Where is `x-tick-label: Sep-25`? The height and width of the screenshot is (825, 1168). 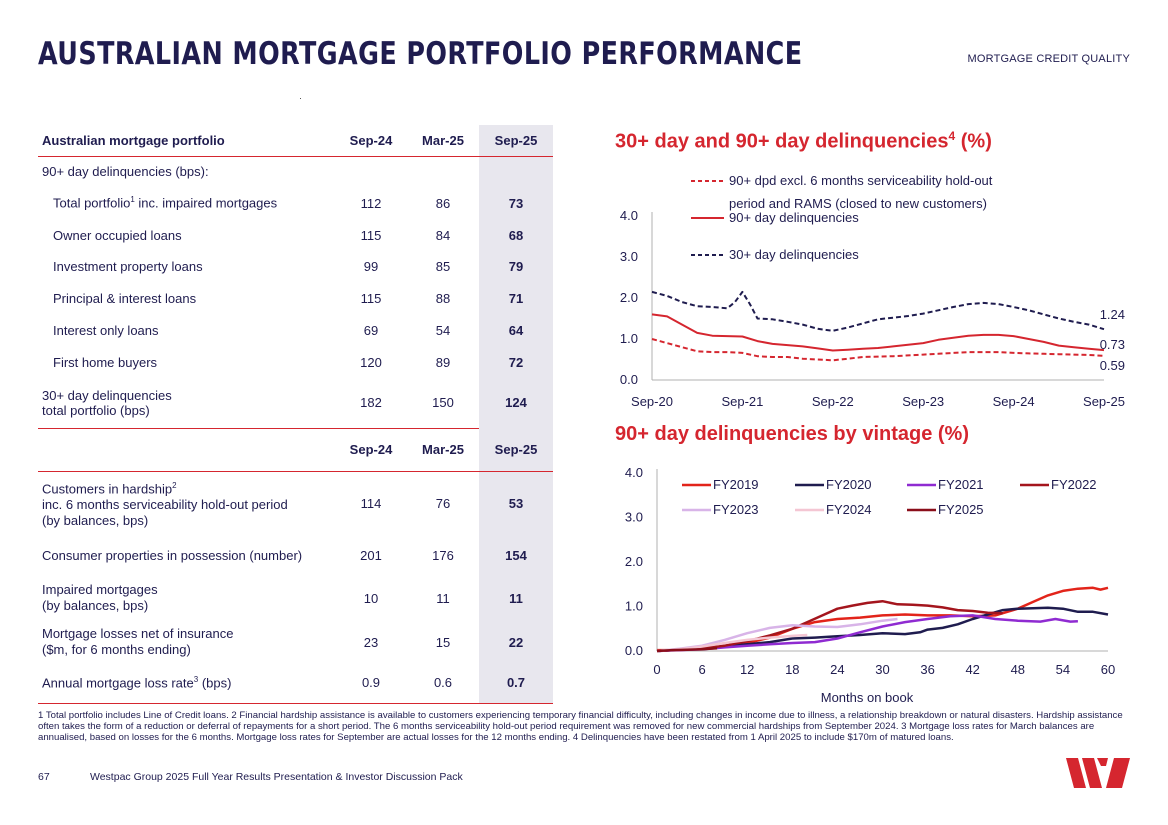 x-tick-label: Sep-25 is located at coordinates (1104, 401).